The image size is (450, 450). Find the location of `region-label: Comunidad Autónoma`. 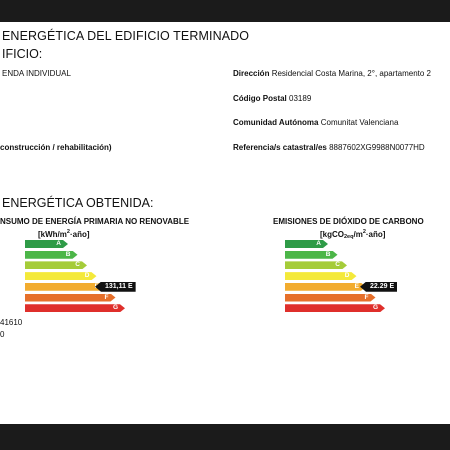

region-label: Comunidad Autónoma is located at coordinates (276, 122).